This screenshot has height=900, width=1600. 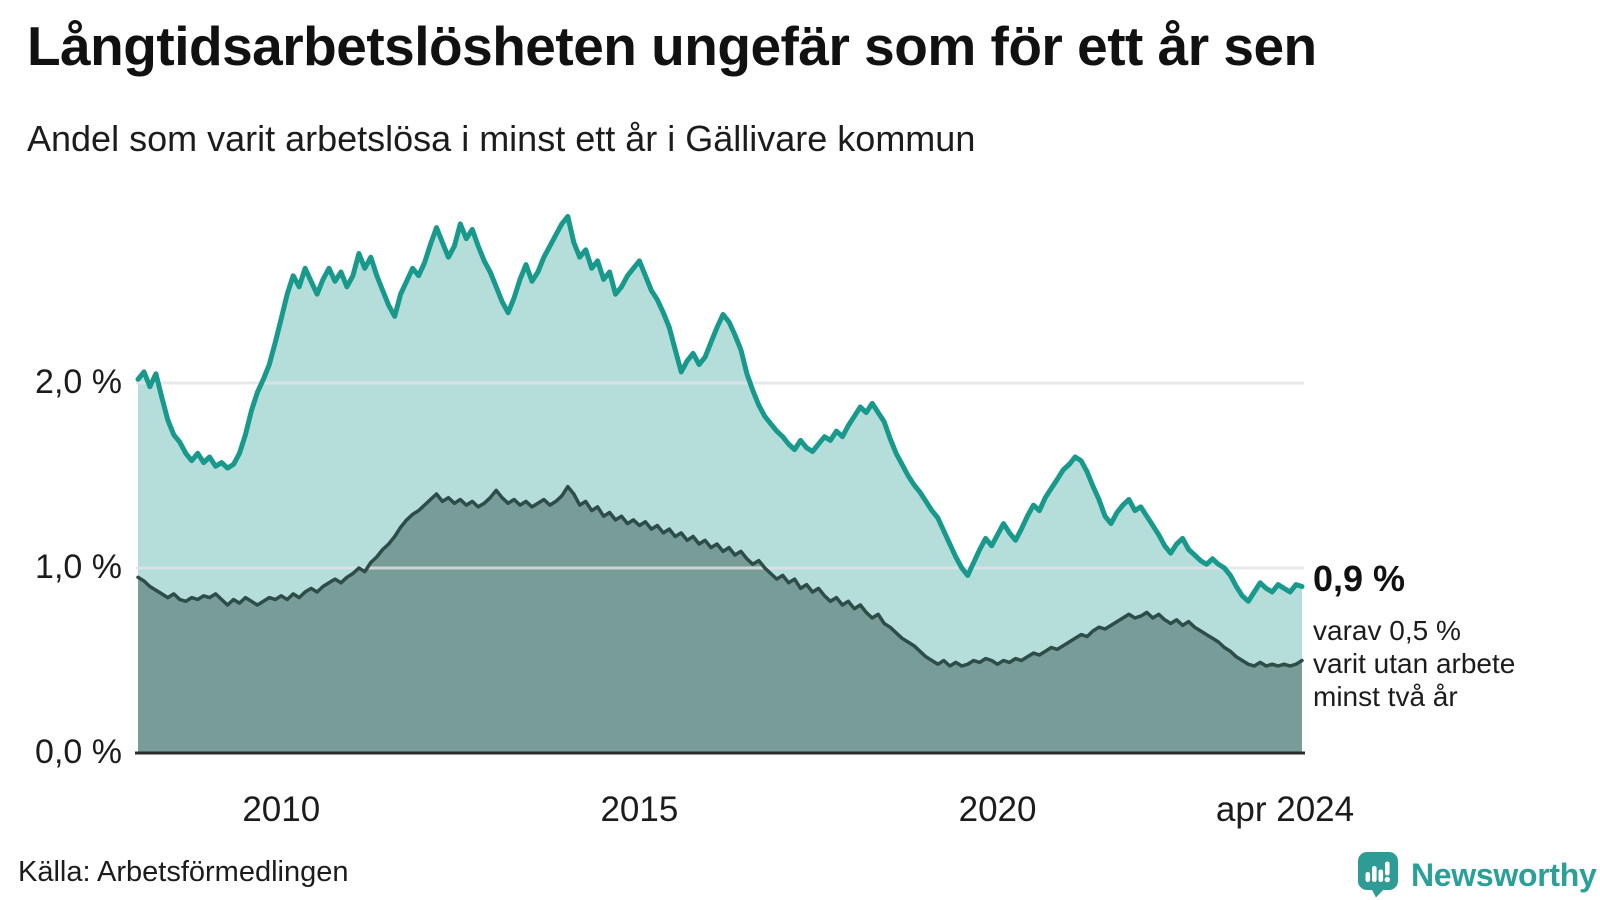 What do you see at coordinates (1504, 875) in the screenshot?
I see `newsworthy-logo-text: Newsworthy` at bounding box center [1504, 875].